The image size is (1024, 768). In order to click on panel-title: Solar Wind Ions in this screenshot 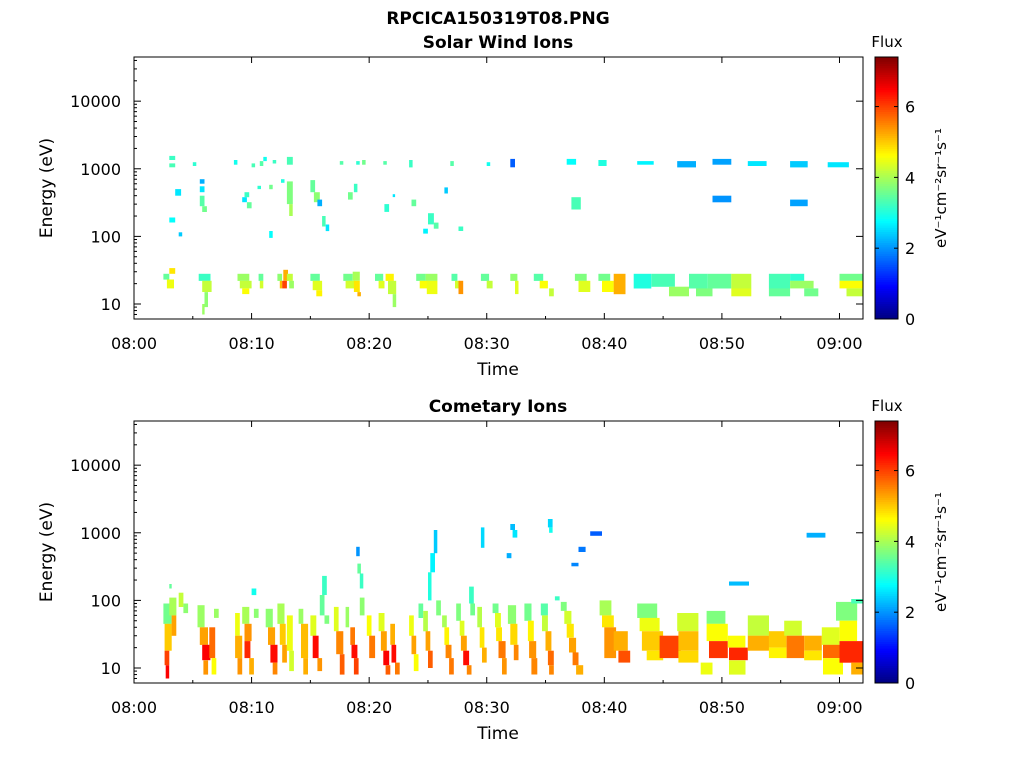, I will do `click(498, 43)`.